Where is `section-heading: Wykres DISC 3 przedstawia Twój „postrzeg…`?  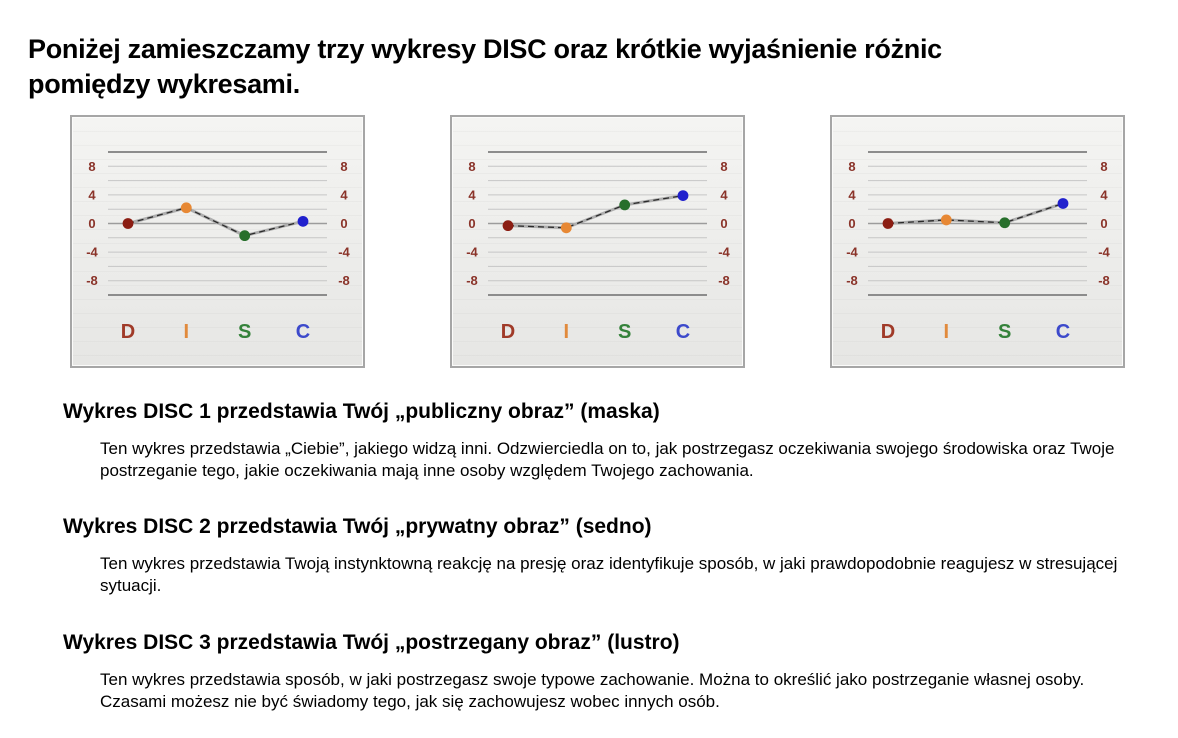 section-heading: Wykres DISC 3 przedstawia Twój „postrzeg… is located at coordinates (371, 642).